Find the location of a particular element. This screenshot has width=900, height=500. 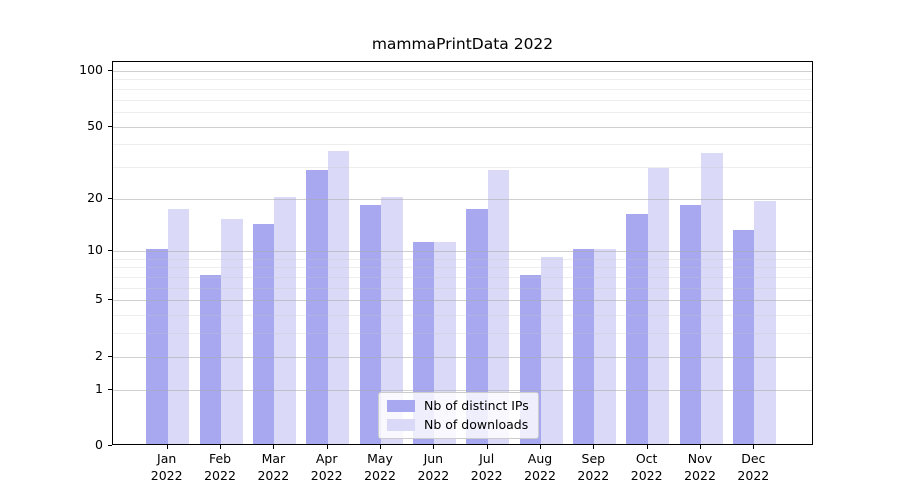

bar-downloads-feb is located at coordinates (232, 331).